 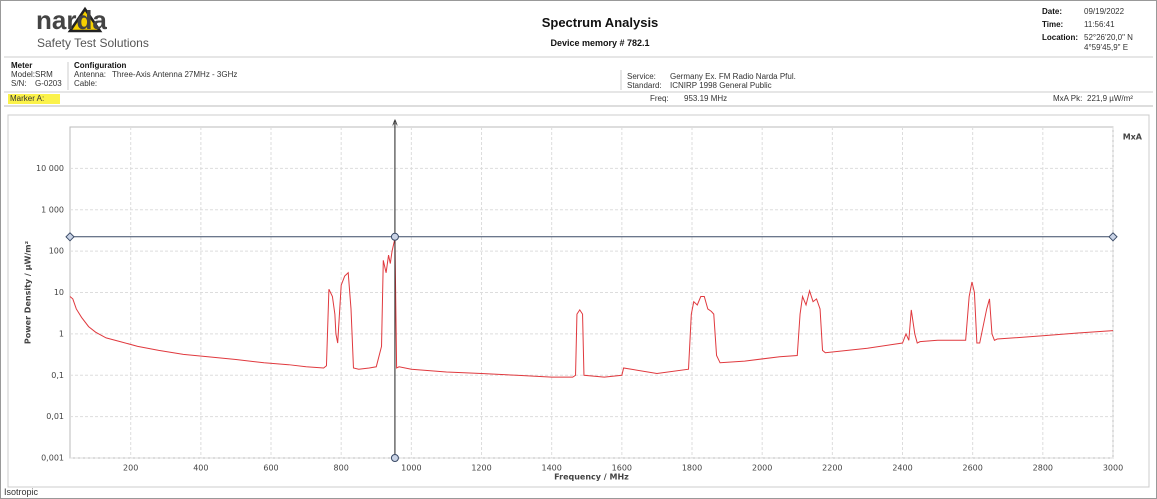 I want to click on y-axis-label: Power Density / µW/m², so click(x=28, y=292).